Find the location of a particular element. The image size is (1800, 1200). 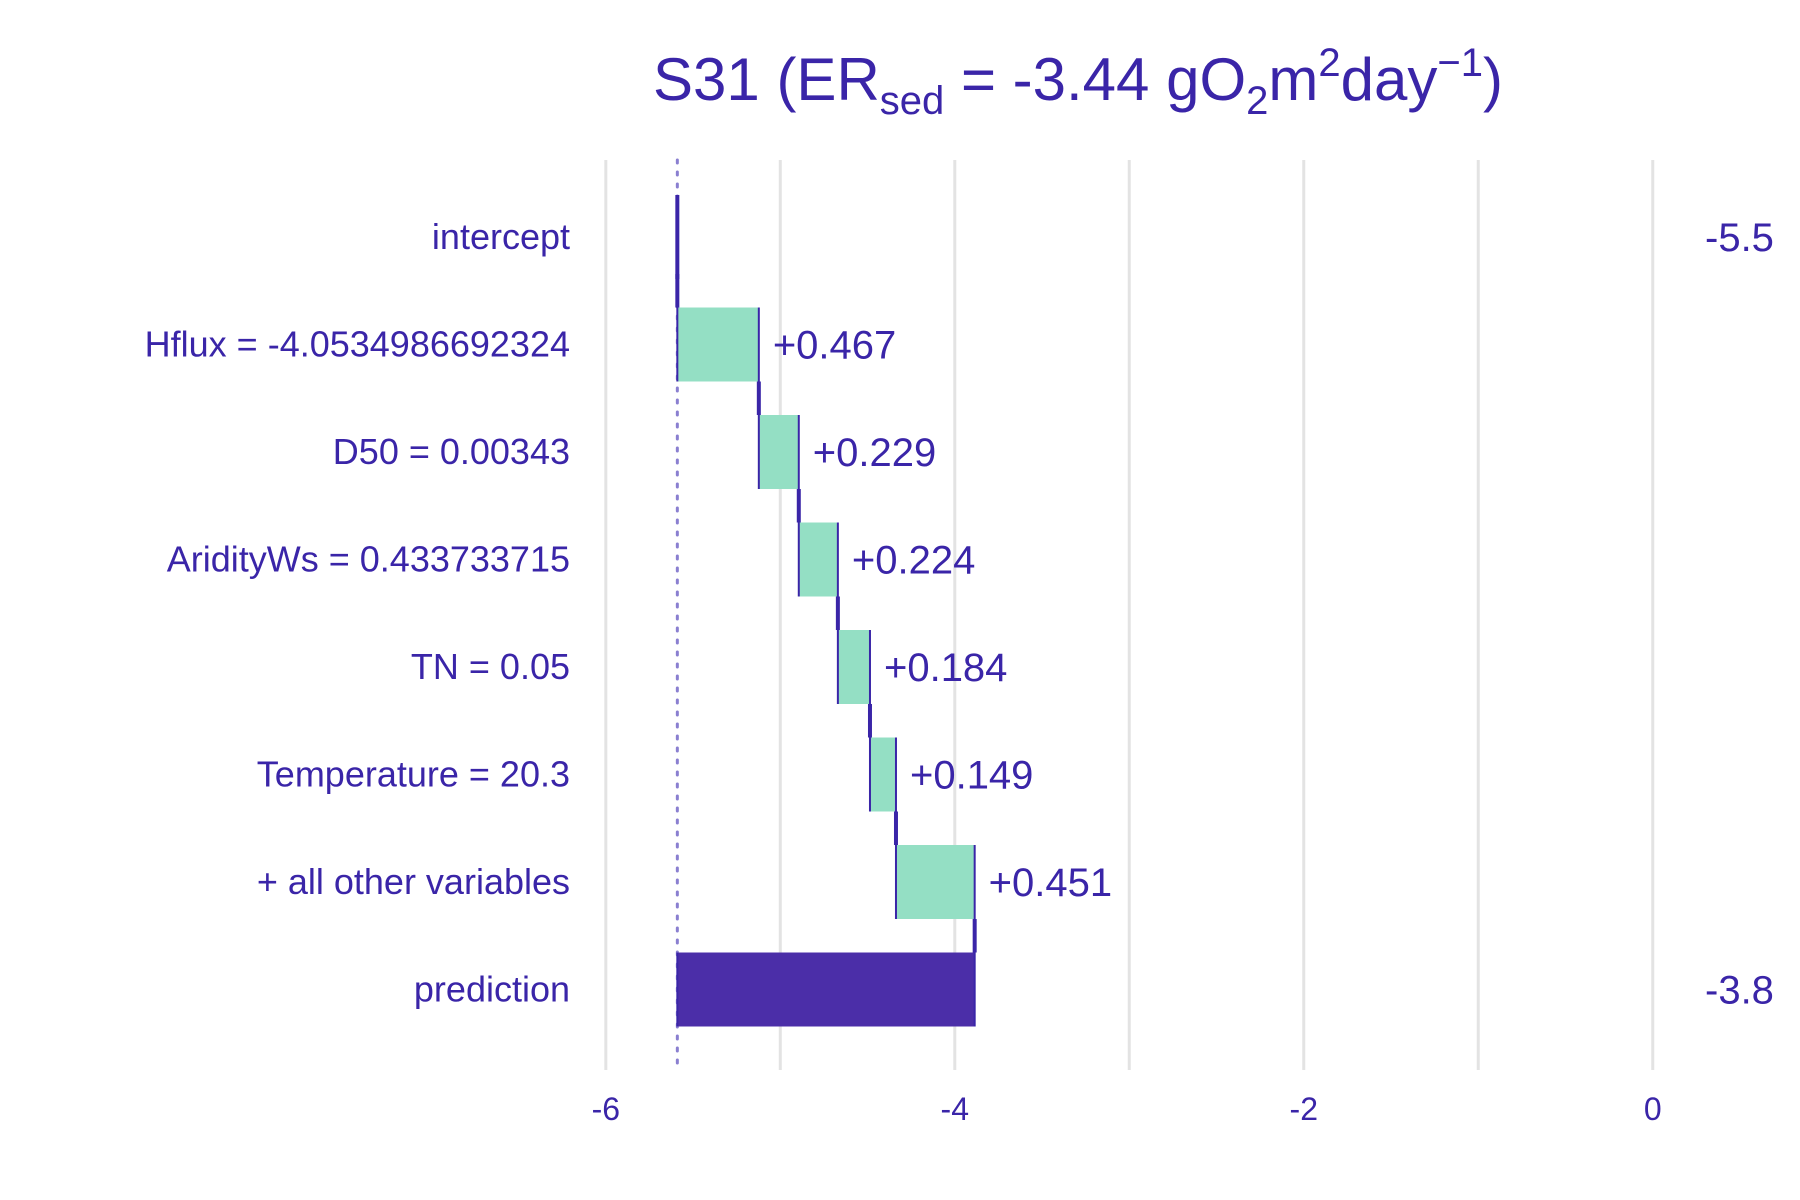

y-label: Hflux = -4.0534986692324 is located at coordinates (357, 344).